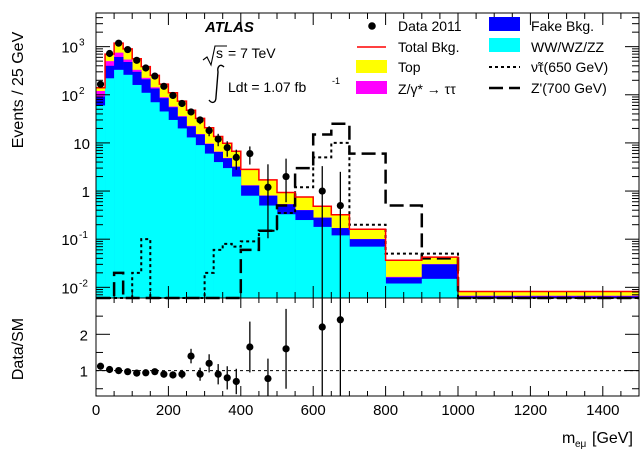 Image resolution: width=641 pixels, height=450 pixels. What do you see at coordinates (371, 87) in the screenshot?
I see `legend-ztautau-swatch-icon` at bounding box center [371, 87].